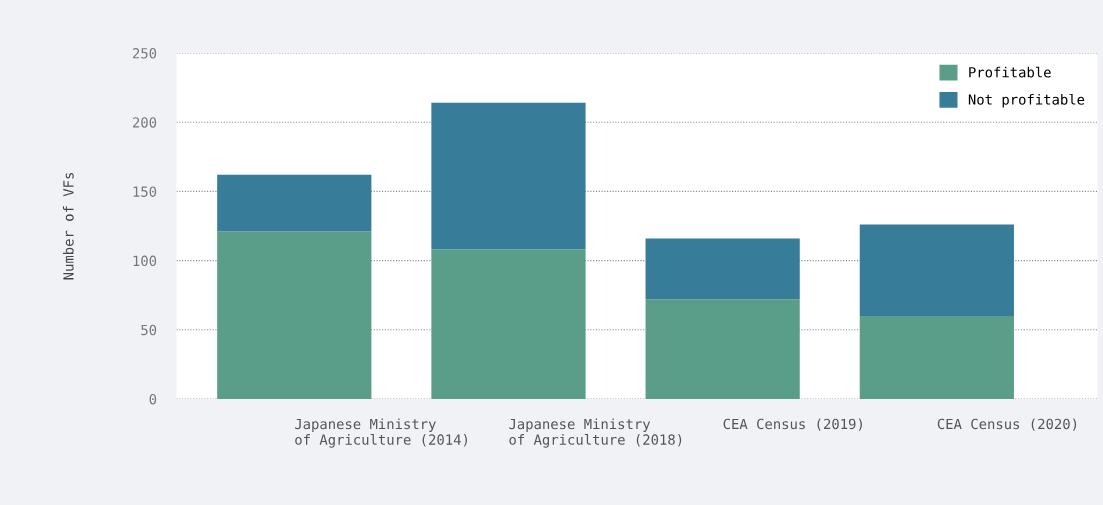 This screenshot has height=505, width=1103. I want to click on y-tick-label: 0, so click(153, 399).